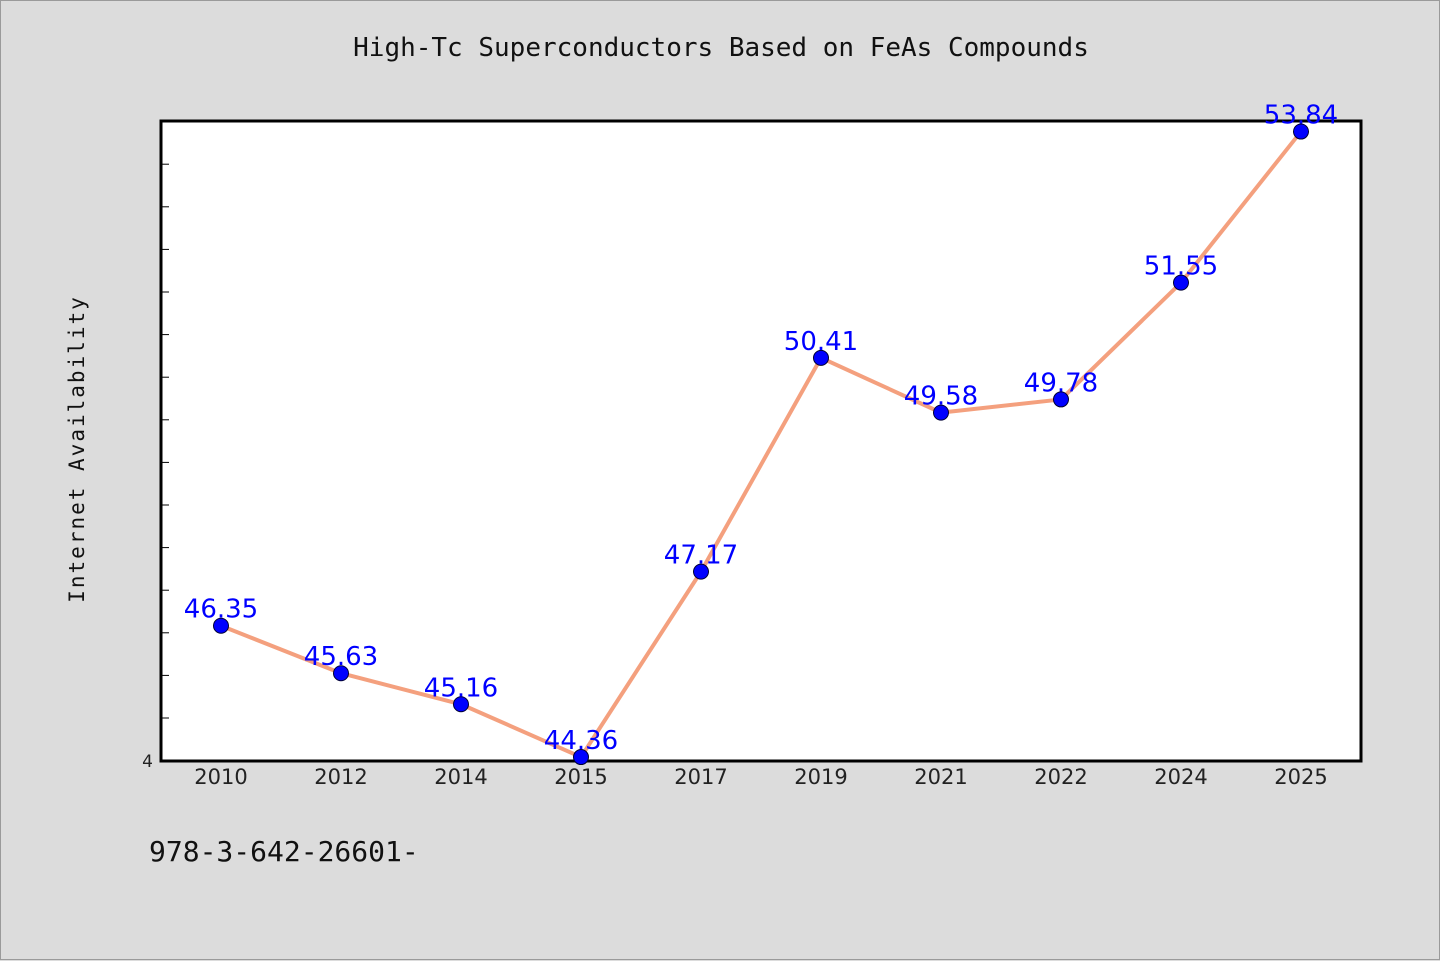 This screenshot has height=961, width=1440. What do you see at coordinates (221, 610) in the screenshot?
I see `data-label: 46.35` at bounding box center [221, 610].